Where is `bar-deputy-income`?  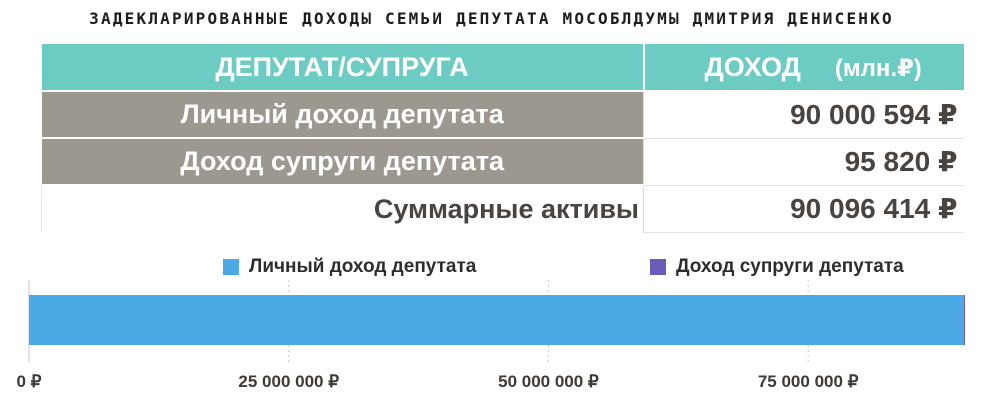 bar-deputy-income is located at coordinates (497, 320).